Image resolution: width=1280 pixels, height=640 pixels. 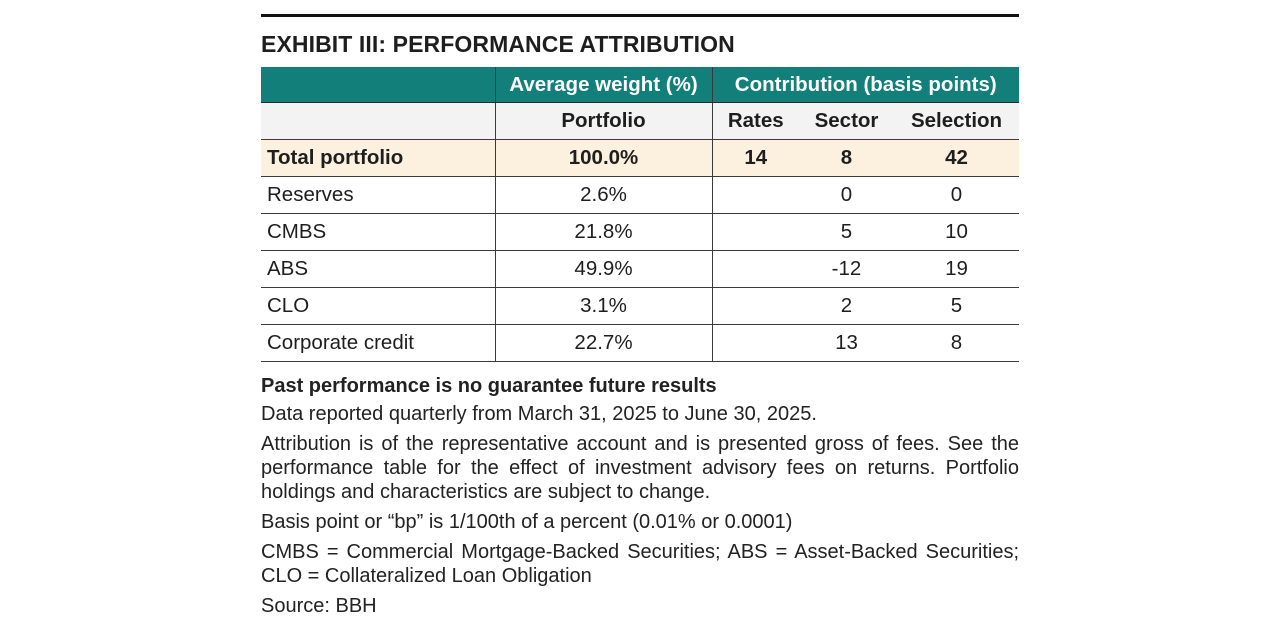 I want to click on row-sector: -12, so click(x=846, y=269).